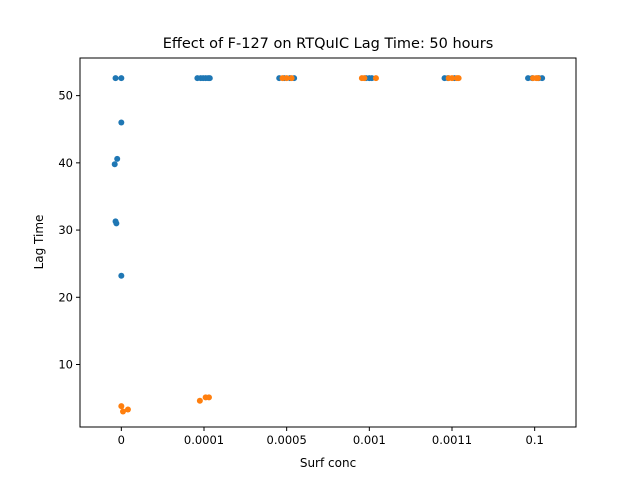  What do you see at coordinates (331, 437) in the screenshot?
I see `x-axis: 0 0.0001 0.0005 0.001 0.0011 0.1` at bounding box center [331, 437].